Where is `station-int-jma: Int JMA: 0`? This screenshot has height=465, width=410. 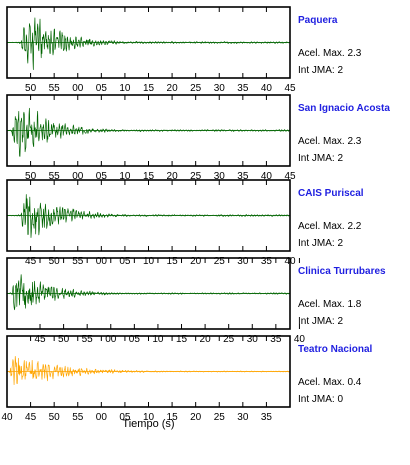 station-int-jma: Int JMA: 0 is located at coordinates (320, 399).